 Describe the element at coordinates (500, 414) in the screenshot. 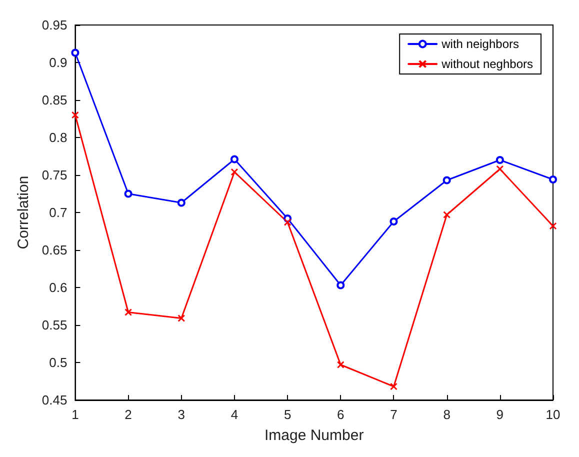

I see `x-tick-label: 9` at that location.